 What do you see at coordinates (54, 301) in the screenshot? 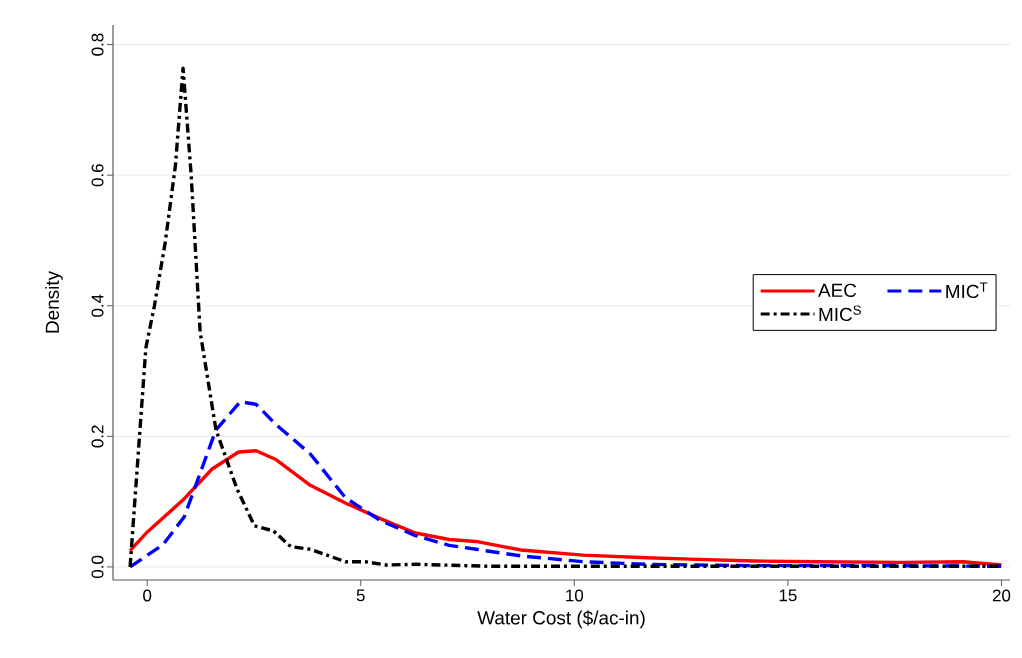
I see `y-axis-title: Density` at bounding box center [54, 301].